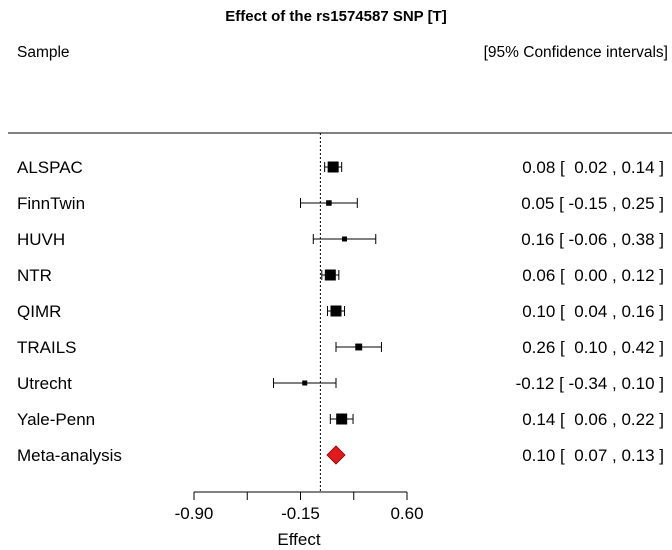 Image resolution: width=672 pixels, height=550 pixels. Describe the element at coordinates (593, 419) in the screenshot. I see `ci-text: 0.14 [ 0.06 , 0.22 ]` at that location.